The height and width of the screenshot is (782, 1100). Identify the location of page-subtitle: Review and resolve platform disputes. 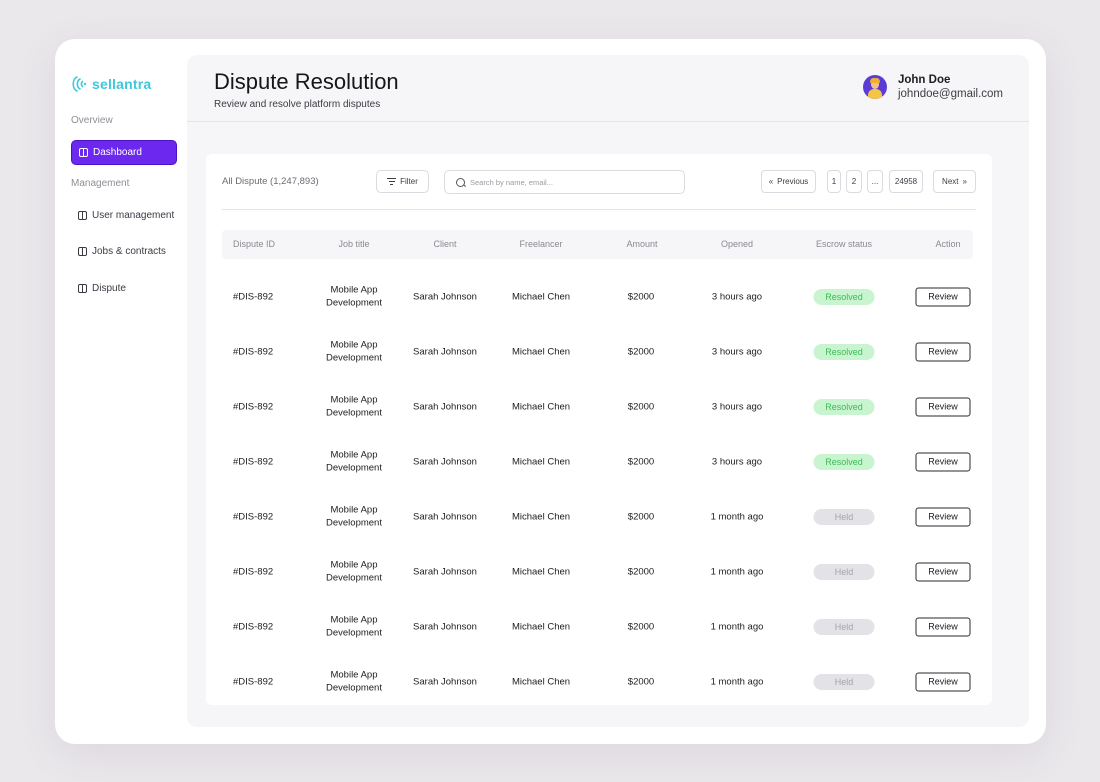
(297, 104).